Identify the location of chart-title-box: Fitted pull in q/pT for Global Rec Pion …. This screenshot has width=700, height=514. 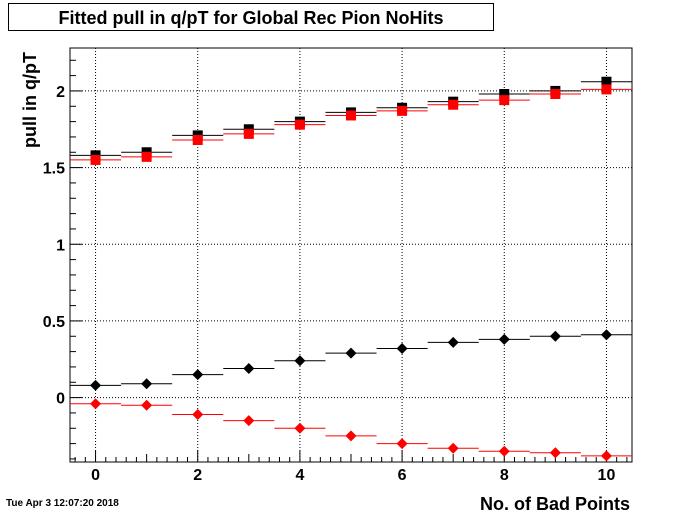
(251, 17).